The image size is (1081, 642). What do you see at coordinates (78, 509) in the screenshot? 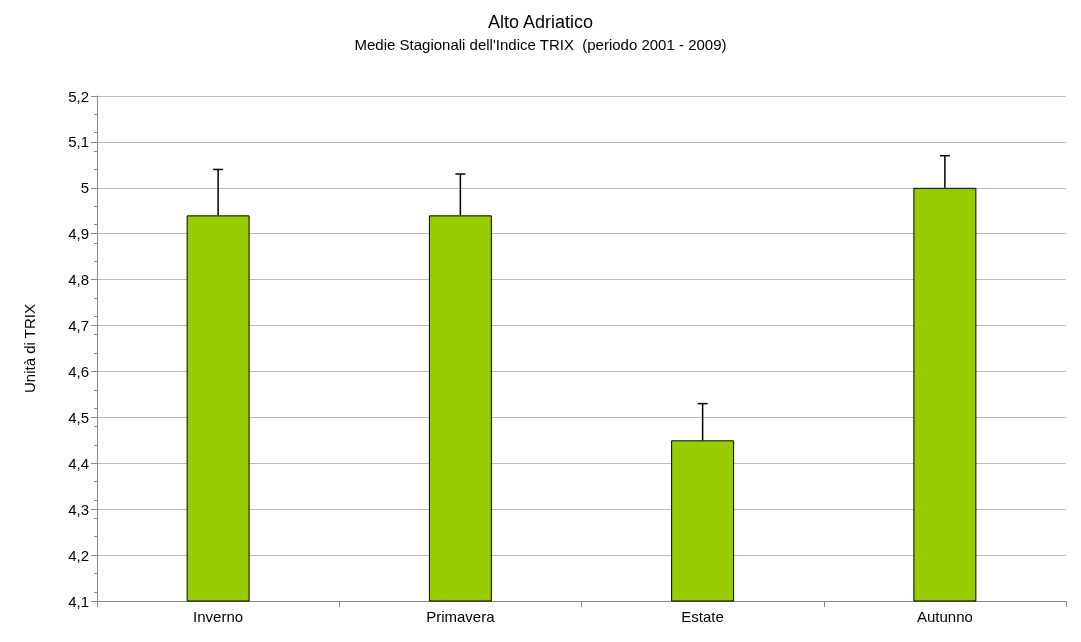
I see `y-tick-label: 4,3` at bounding box center [78, 509].